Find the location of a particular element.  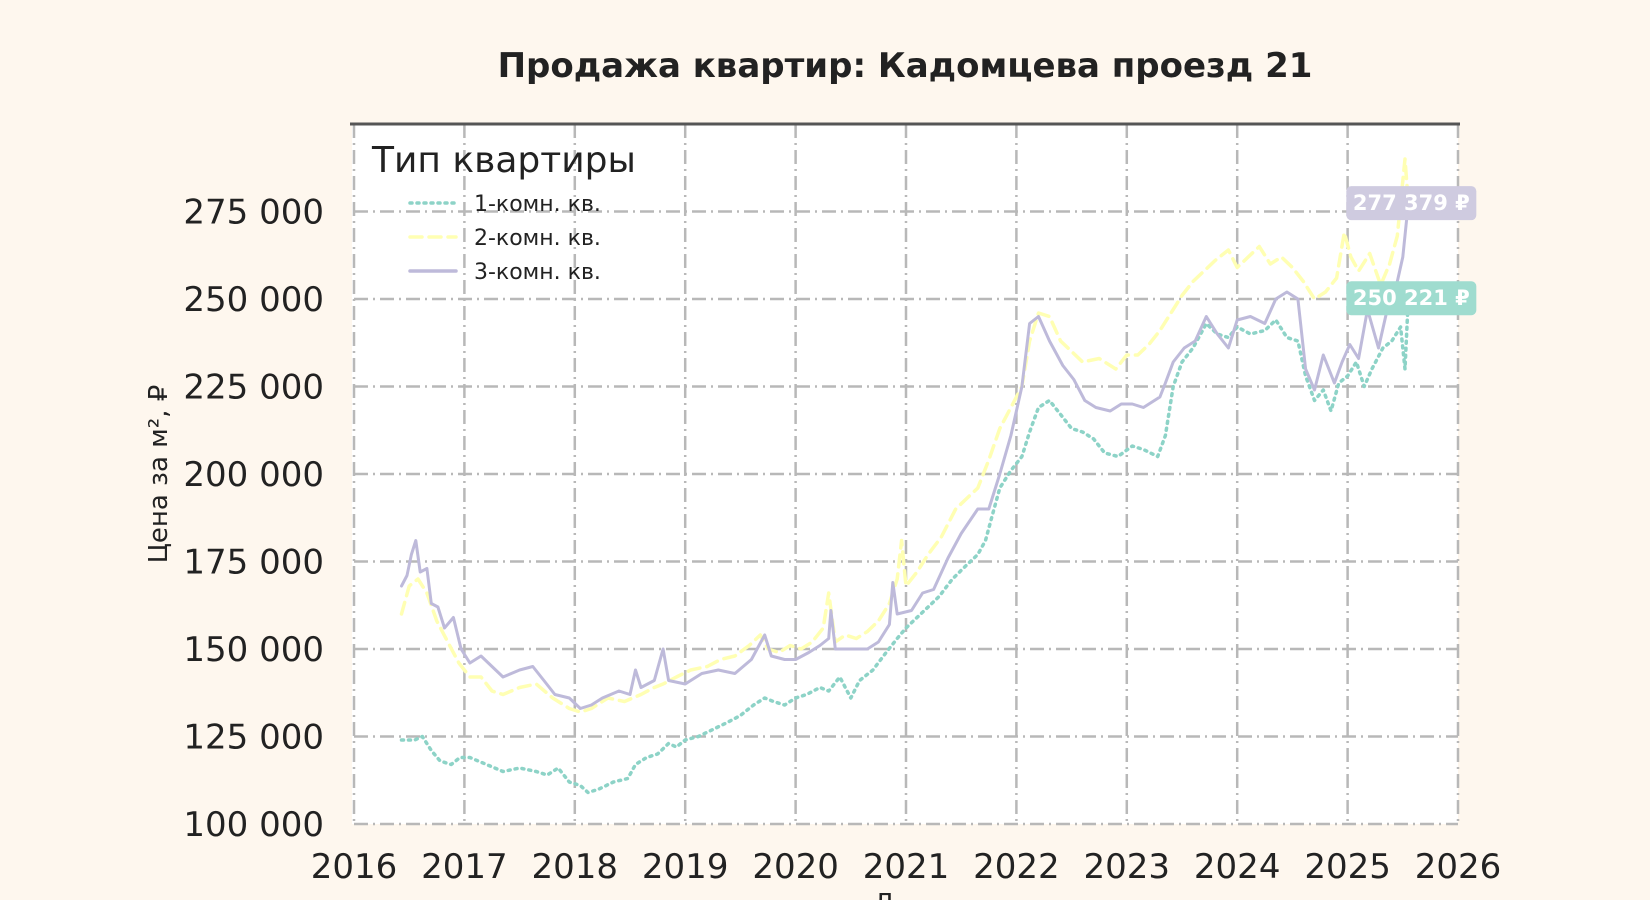

annotation-label-2: 250 221 ₽ is located at coordinates (1411, 298).